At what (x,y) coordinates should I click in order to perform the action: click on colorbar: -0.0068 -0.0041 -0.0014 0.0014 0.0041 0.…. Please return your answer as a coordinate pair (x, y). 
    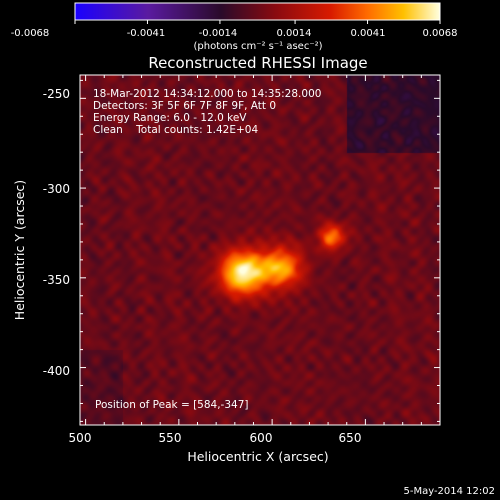
    Looking at the image, I should click on (234, 27).